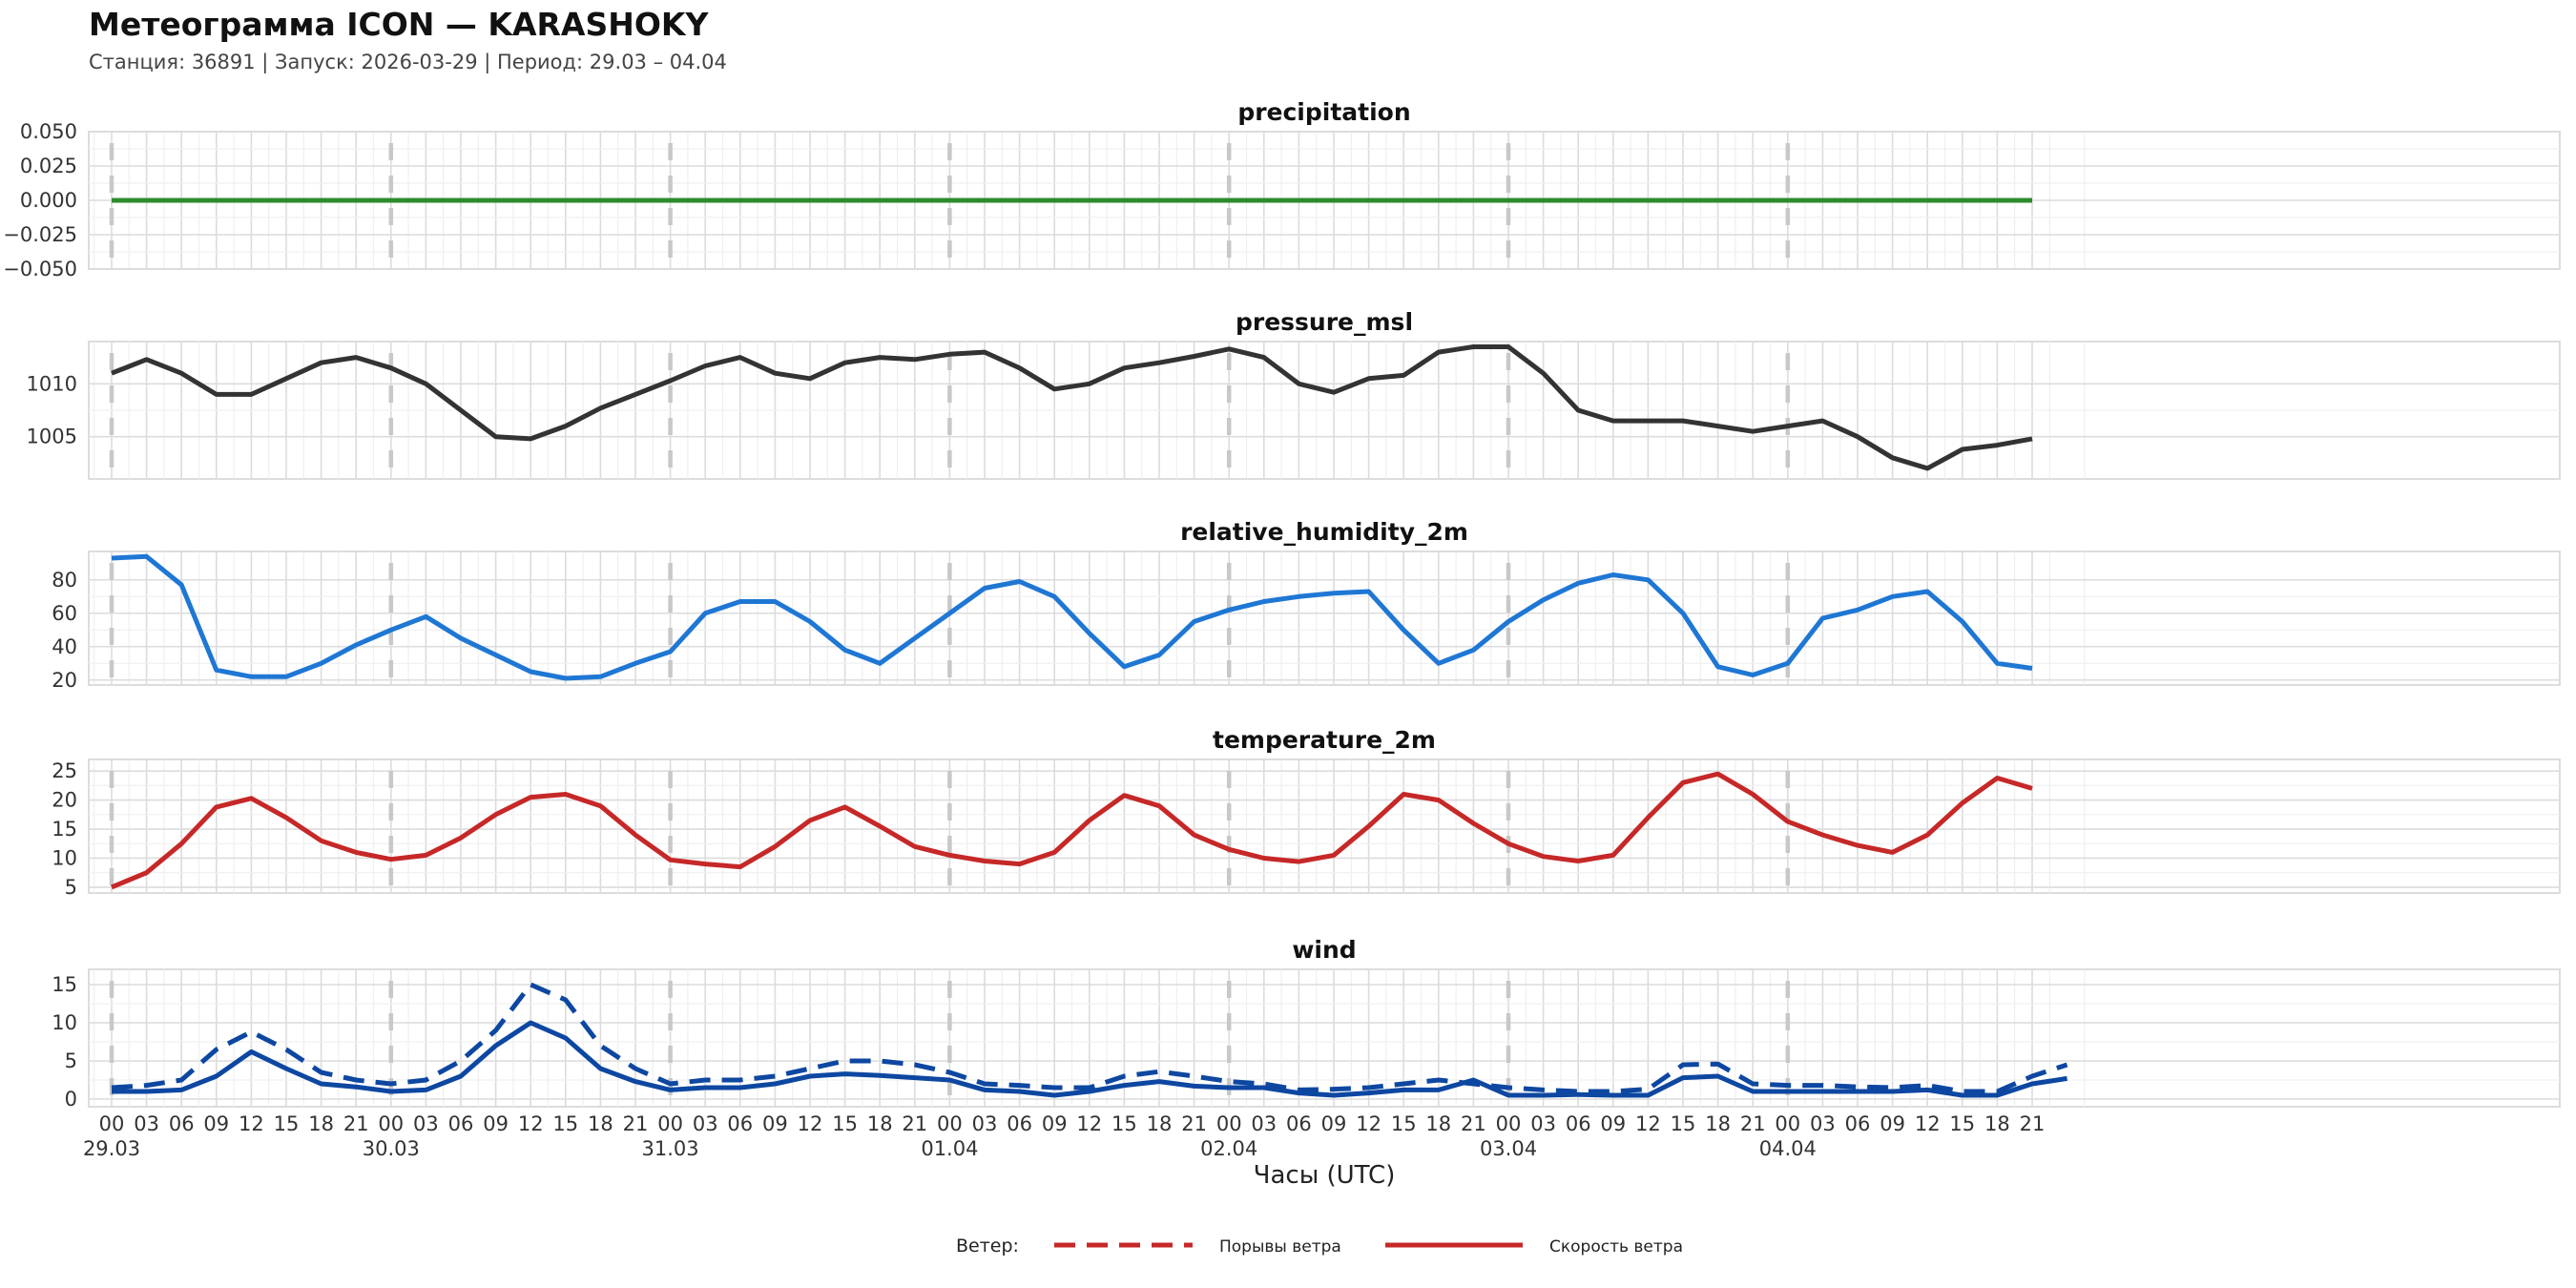 The height and width of the screenshot is (1288, 2576). I want to click on panel-relative_humidity_2m: 20 40 60 80 relative_humidity_2m, so click(1306, 605).